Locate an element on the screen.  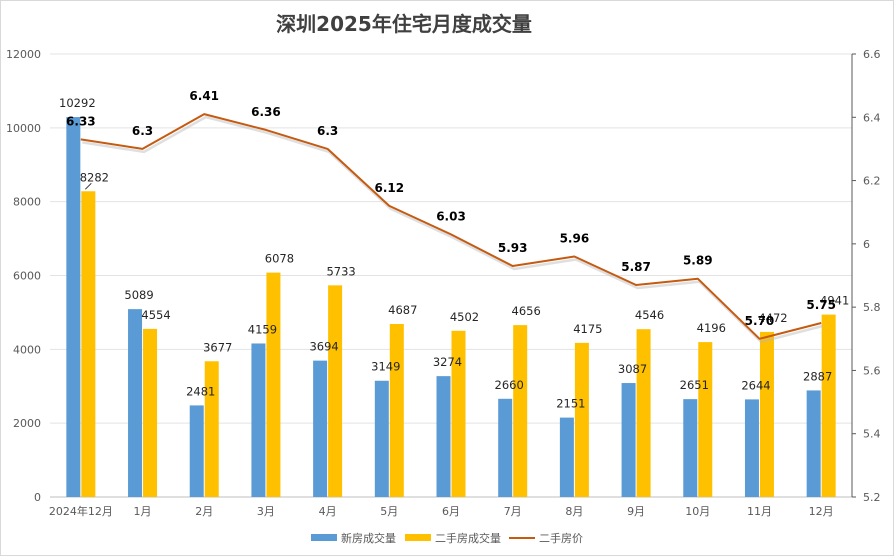
price-value-label: 6.33 is located at coordinates (81, 121).